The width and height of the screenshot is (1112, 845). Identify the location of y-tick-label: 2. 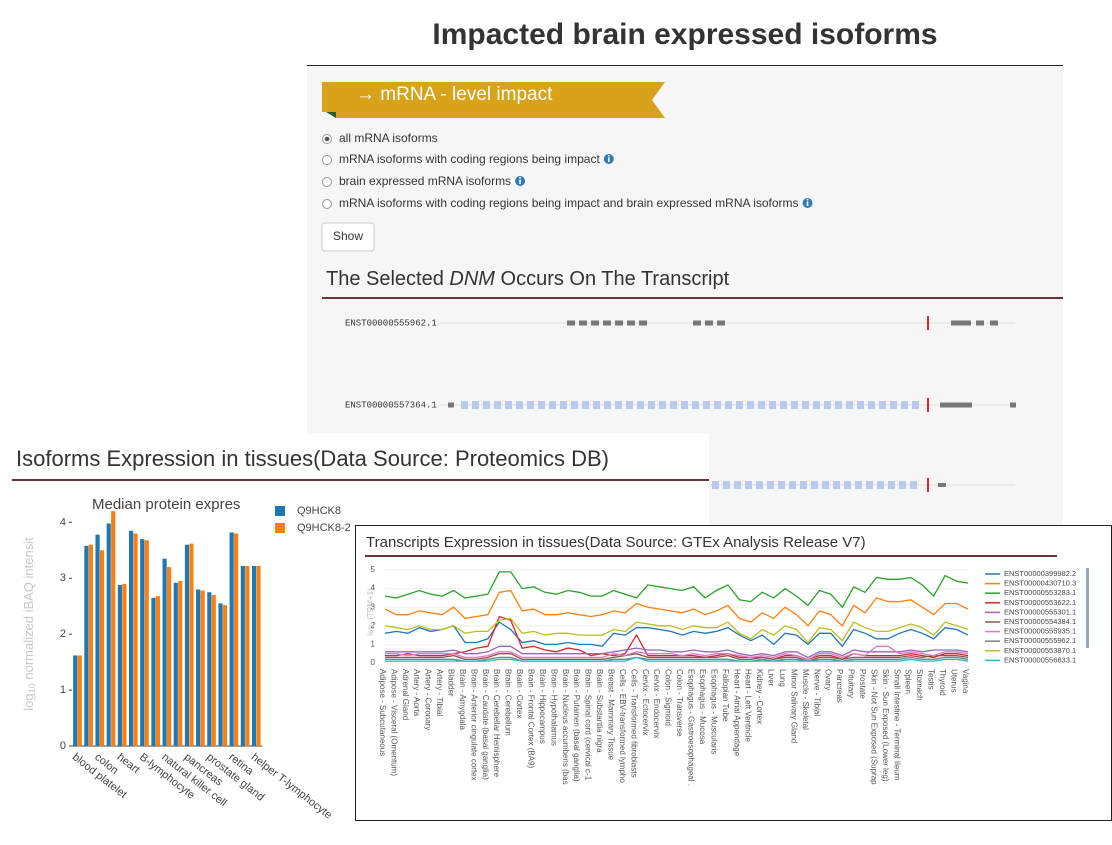
(63, 634).